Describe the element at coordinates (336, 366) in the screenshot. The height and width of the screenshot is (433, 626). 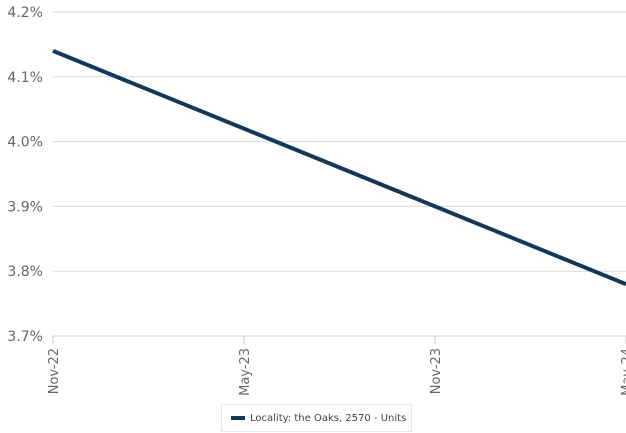
I see `x-axis-ticks: Nov-22 May-23 Nov-23 May-24` at that location.